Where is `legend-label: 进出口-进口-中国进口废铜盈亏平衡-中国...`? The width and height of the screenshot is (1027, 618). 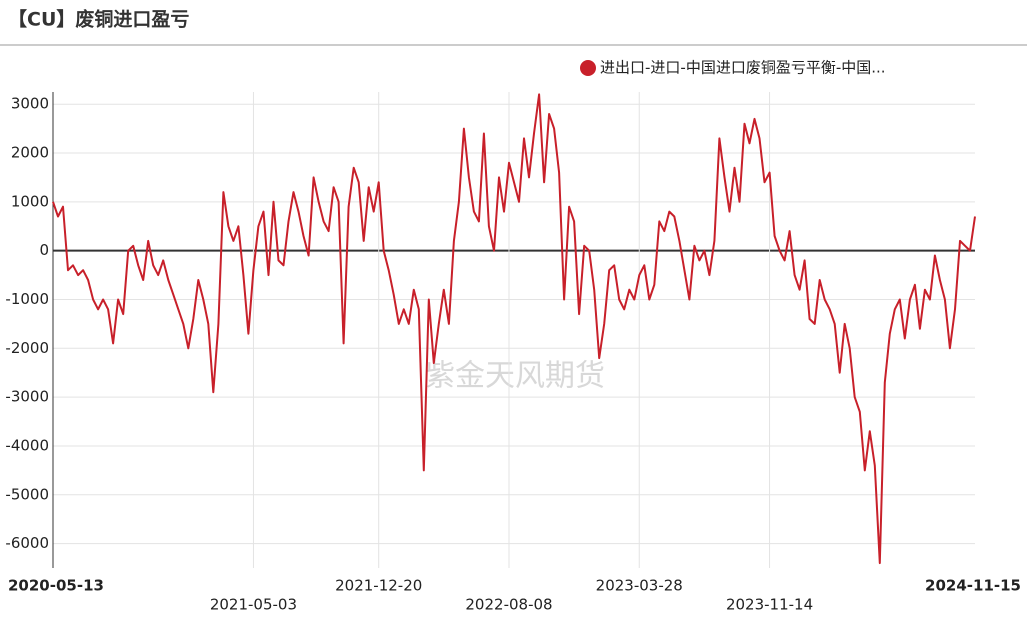 legend-label: 进出口-进口-中国进口废铜盈亏平衡-中国... is located at coordinates (743, 68).